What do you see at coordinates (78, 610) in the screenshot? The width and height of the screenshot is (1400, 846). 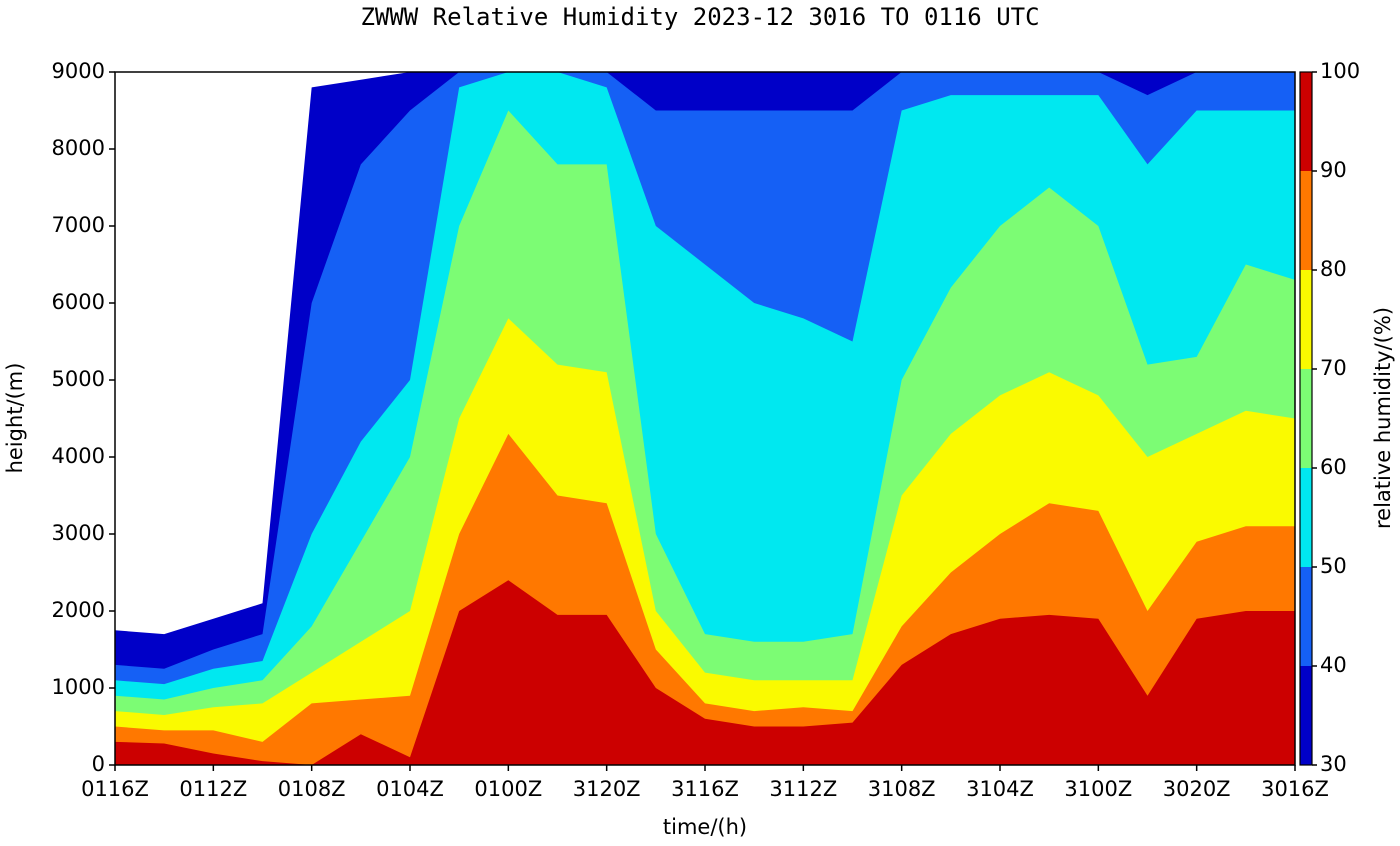 I see `y-tick-label: 2000` at bounding box center [78, 610].